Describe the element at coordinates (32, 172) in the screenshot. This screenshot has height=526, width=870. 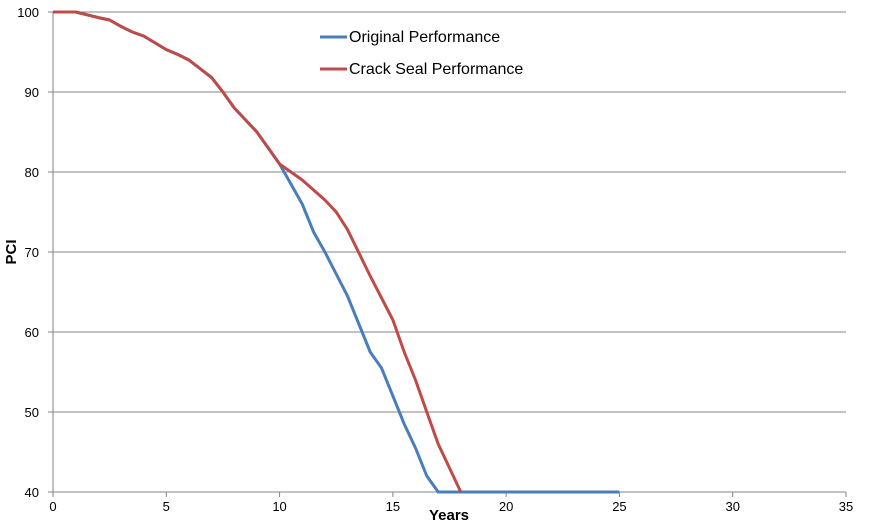
I see `y-tick-label-80: 80` at that location.